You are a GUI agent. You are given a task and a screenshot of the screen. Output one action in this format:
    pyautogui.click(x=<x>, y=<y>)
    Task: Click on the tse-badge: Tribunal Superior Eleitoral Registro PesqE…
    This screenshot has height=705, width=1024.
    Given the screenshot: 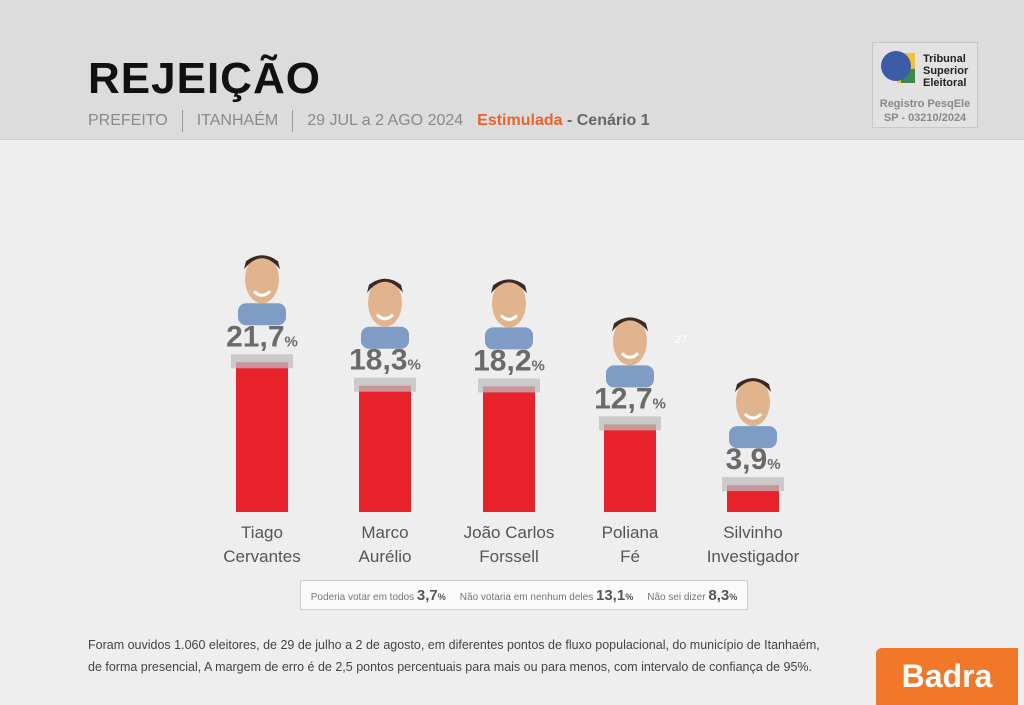 What is the action you would take?
    pyautogui.click(x=925, y=85)
    